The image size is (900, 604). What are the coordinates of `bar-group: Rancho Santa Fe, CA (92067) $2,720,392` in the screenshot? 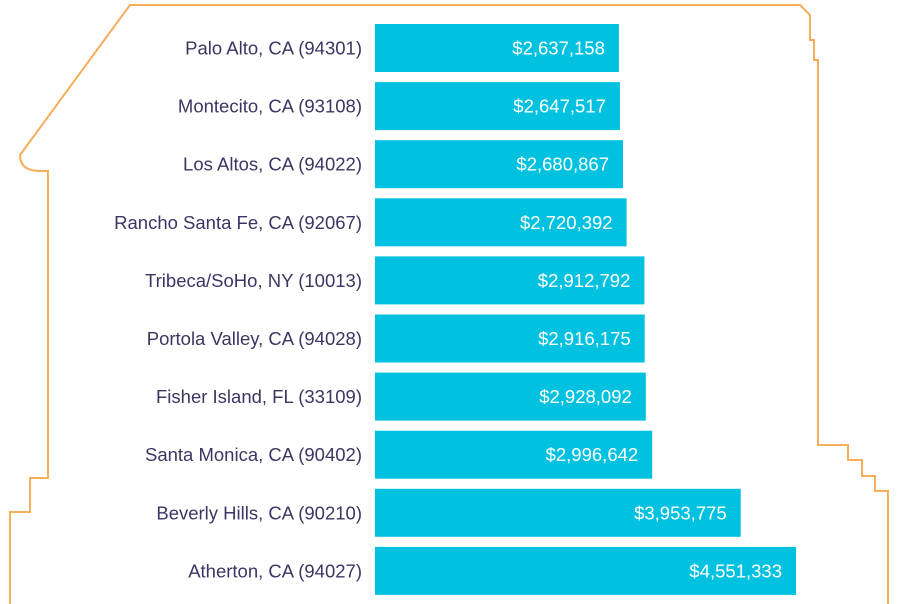 It's located at (370, 222).